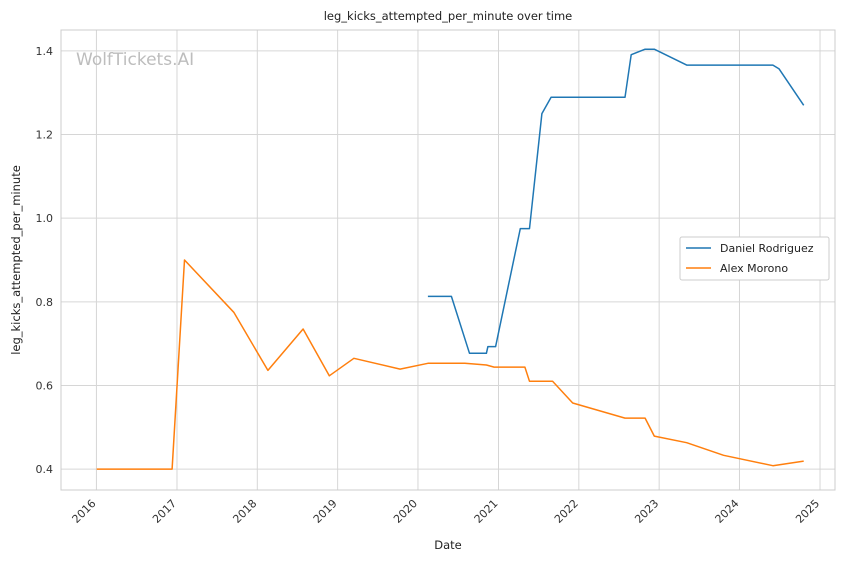  Describe the element at coordinates (405, 511) in the screenshot. I see `x-tick-label: 2020` at that location.